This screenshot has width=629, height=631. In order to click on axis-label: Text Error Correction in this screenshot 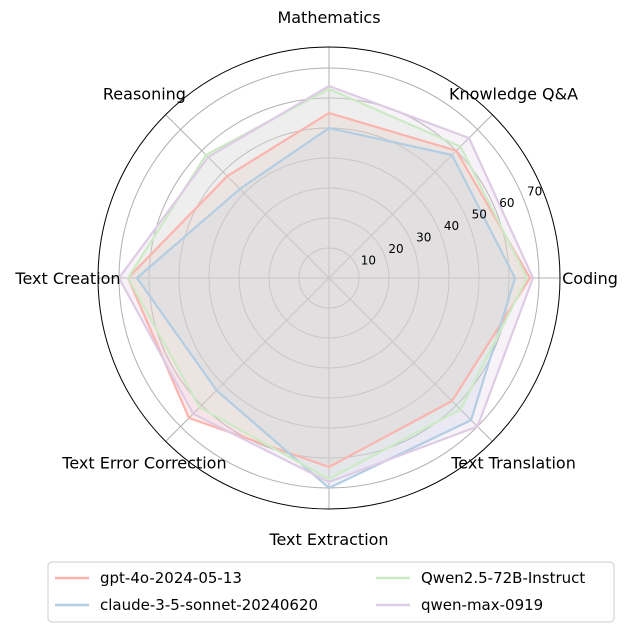, I will do `click(143, 463)`.